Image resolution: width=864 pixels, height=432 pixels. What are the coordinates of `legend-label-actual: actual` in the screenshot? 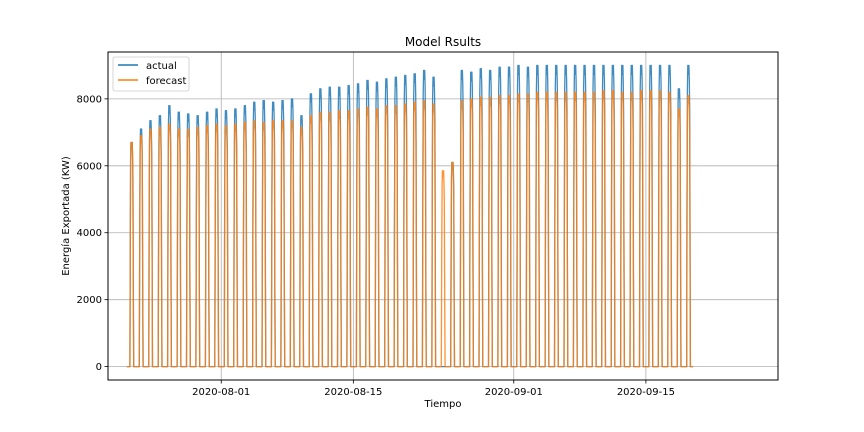 It's located at (161, 66).